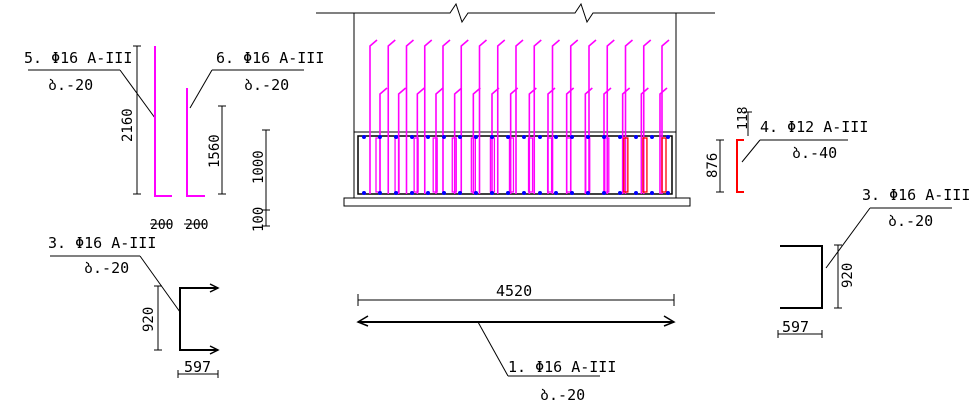 The height and width of the screenshot is (416, 970). I want to click on dim-1000: 1000, so click(259, 167).